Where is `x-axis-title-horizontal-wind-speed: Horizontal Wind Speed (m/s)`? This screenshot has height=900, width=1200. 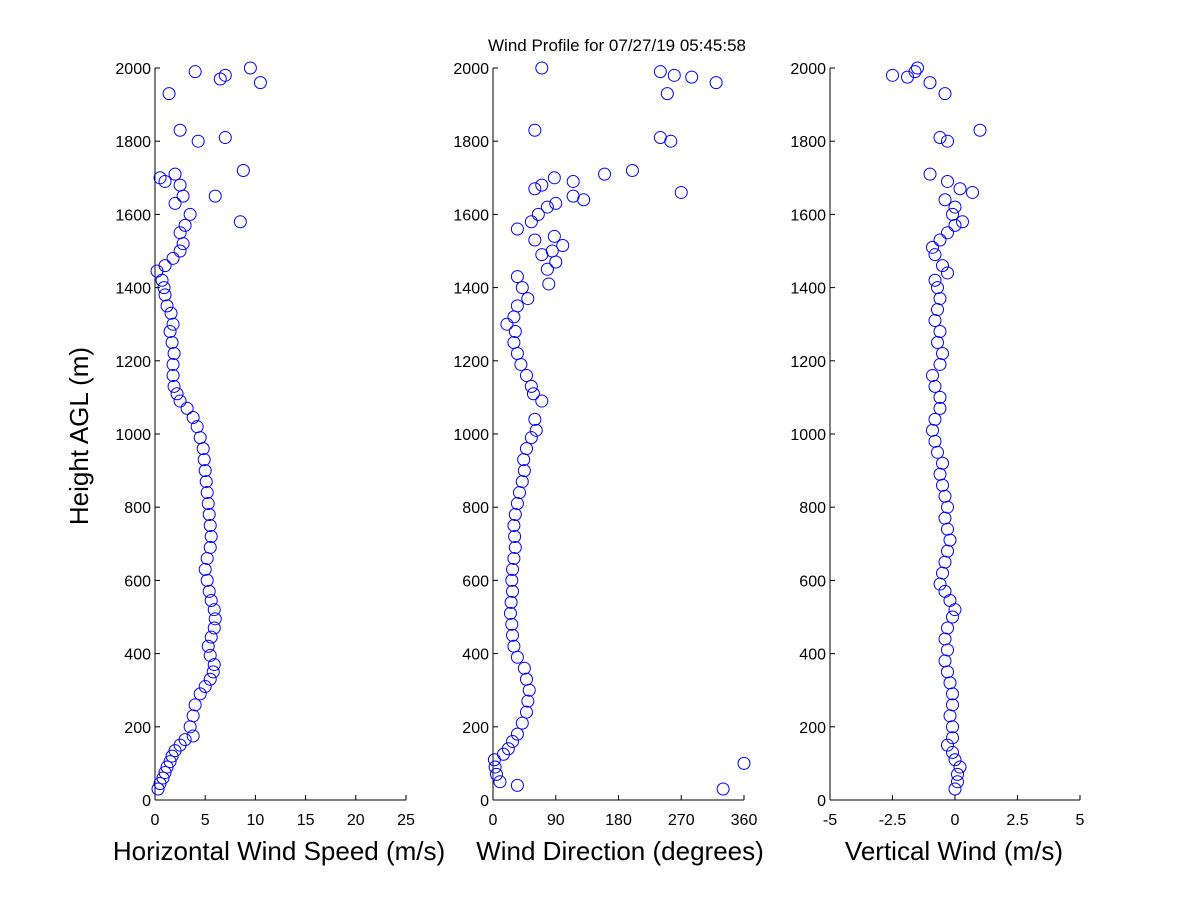
x-axis-title-horizontal-wind-speed: Horizontal Wind Speed (m/s) is located at coordinates (279, 851).